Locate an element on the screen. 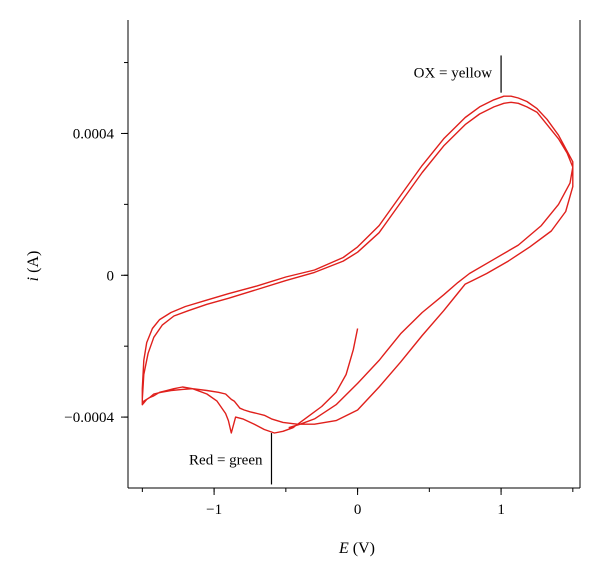  x-tick-label: 0 is located at coordinates (358, 510).